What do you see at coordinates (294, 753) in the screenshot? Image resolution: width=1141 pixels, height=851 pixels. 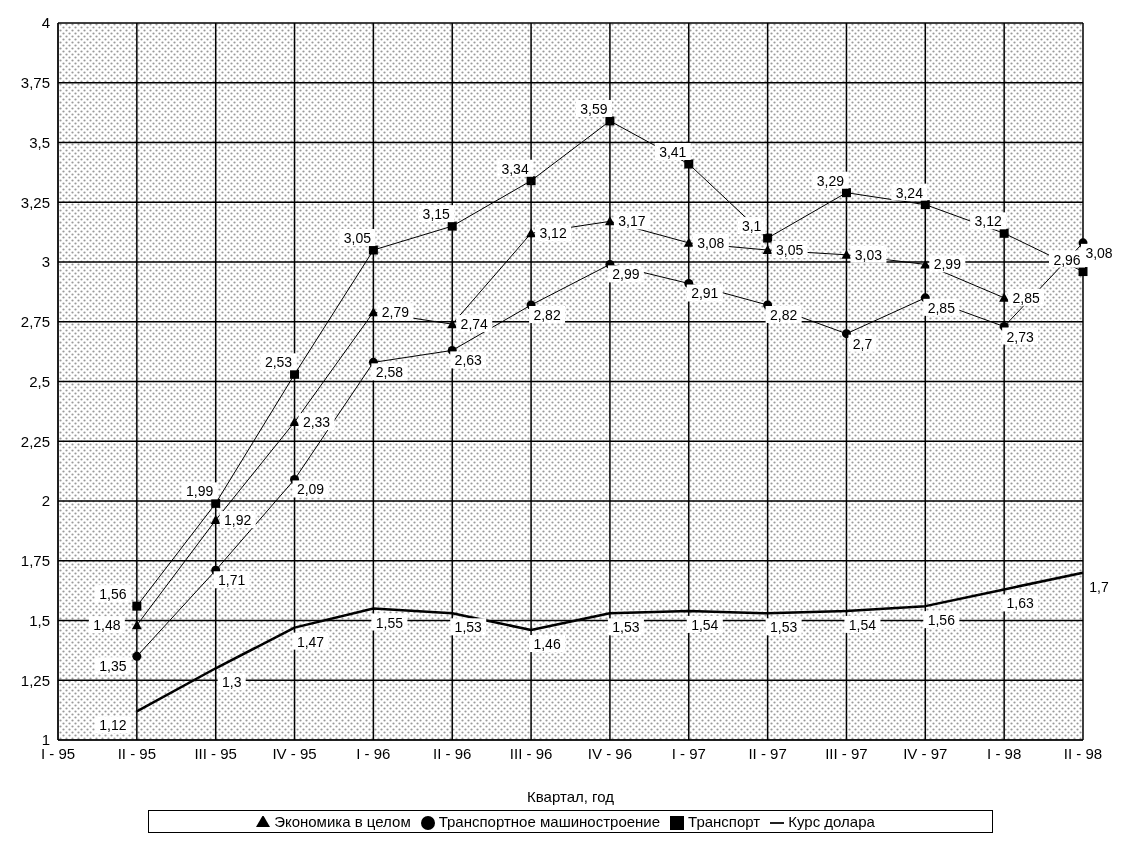 I see `x-tick-label: IV - 95` at bounding box center [294, 753].